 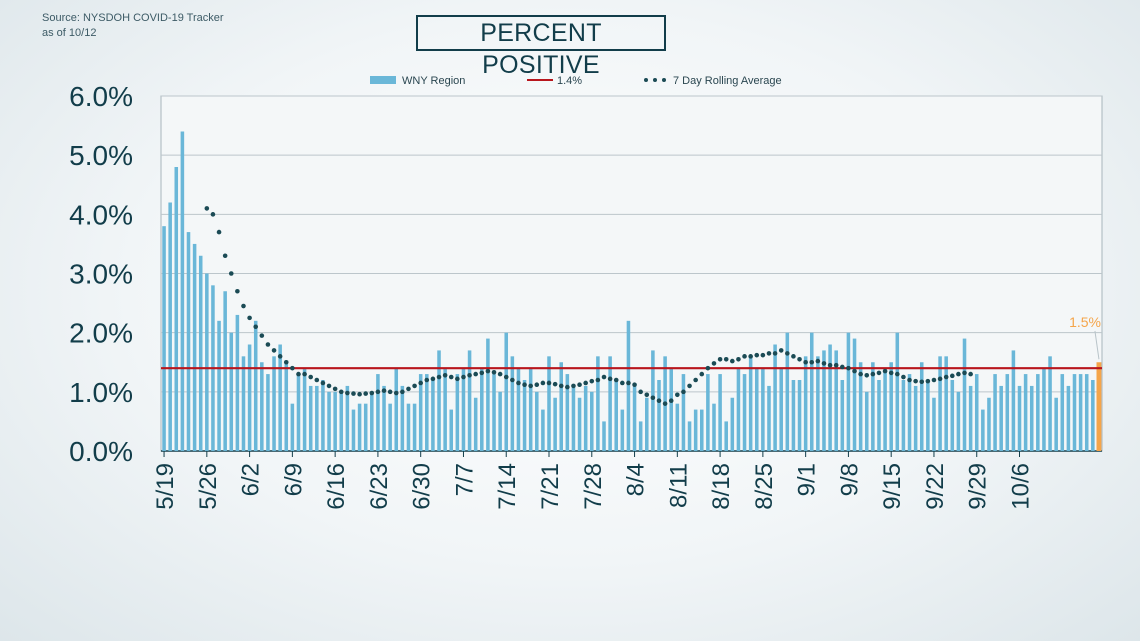 What do you see at coordinates (593, 486) in the screenshot?
I see `x-tick-label: 7/28` at bounding box center [593, 486].